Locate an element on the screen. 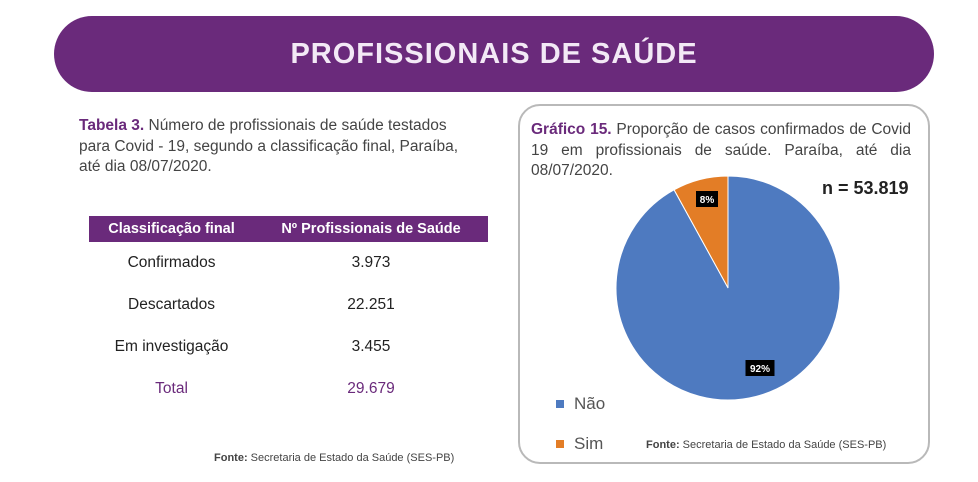 The height and width of the screenshot is (482, 978). pie-label-sim: 8% is located at coordinates (707, 199).